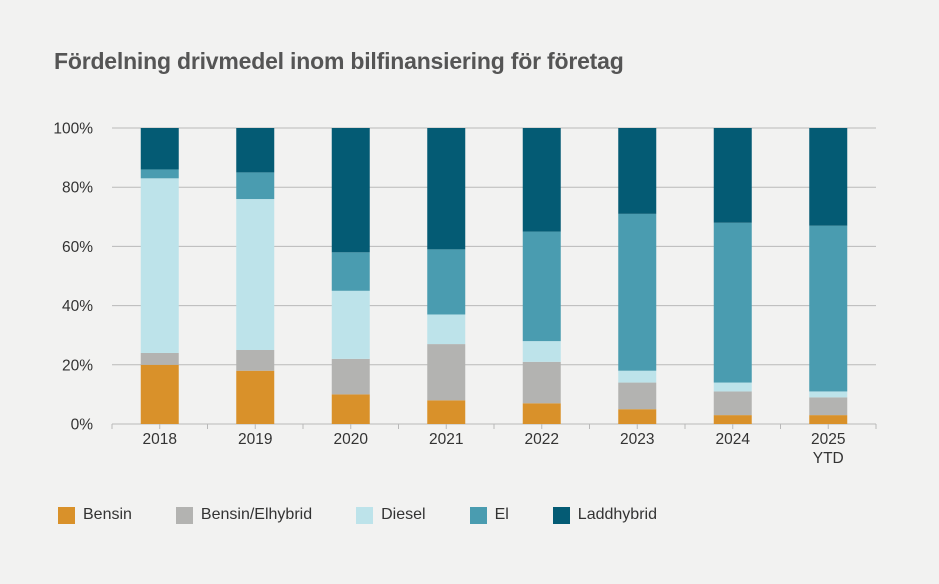  What do you see at coordinates (77, 247) in the screenshot?
I see `y-tick-label: 60%` at bounding box center [77, 247].